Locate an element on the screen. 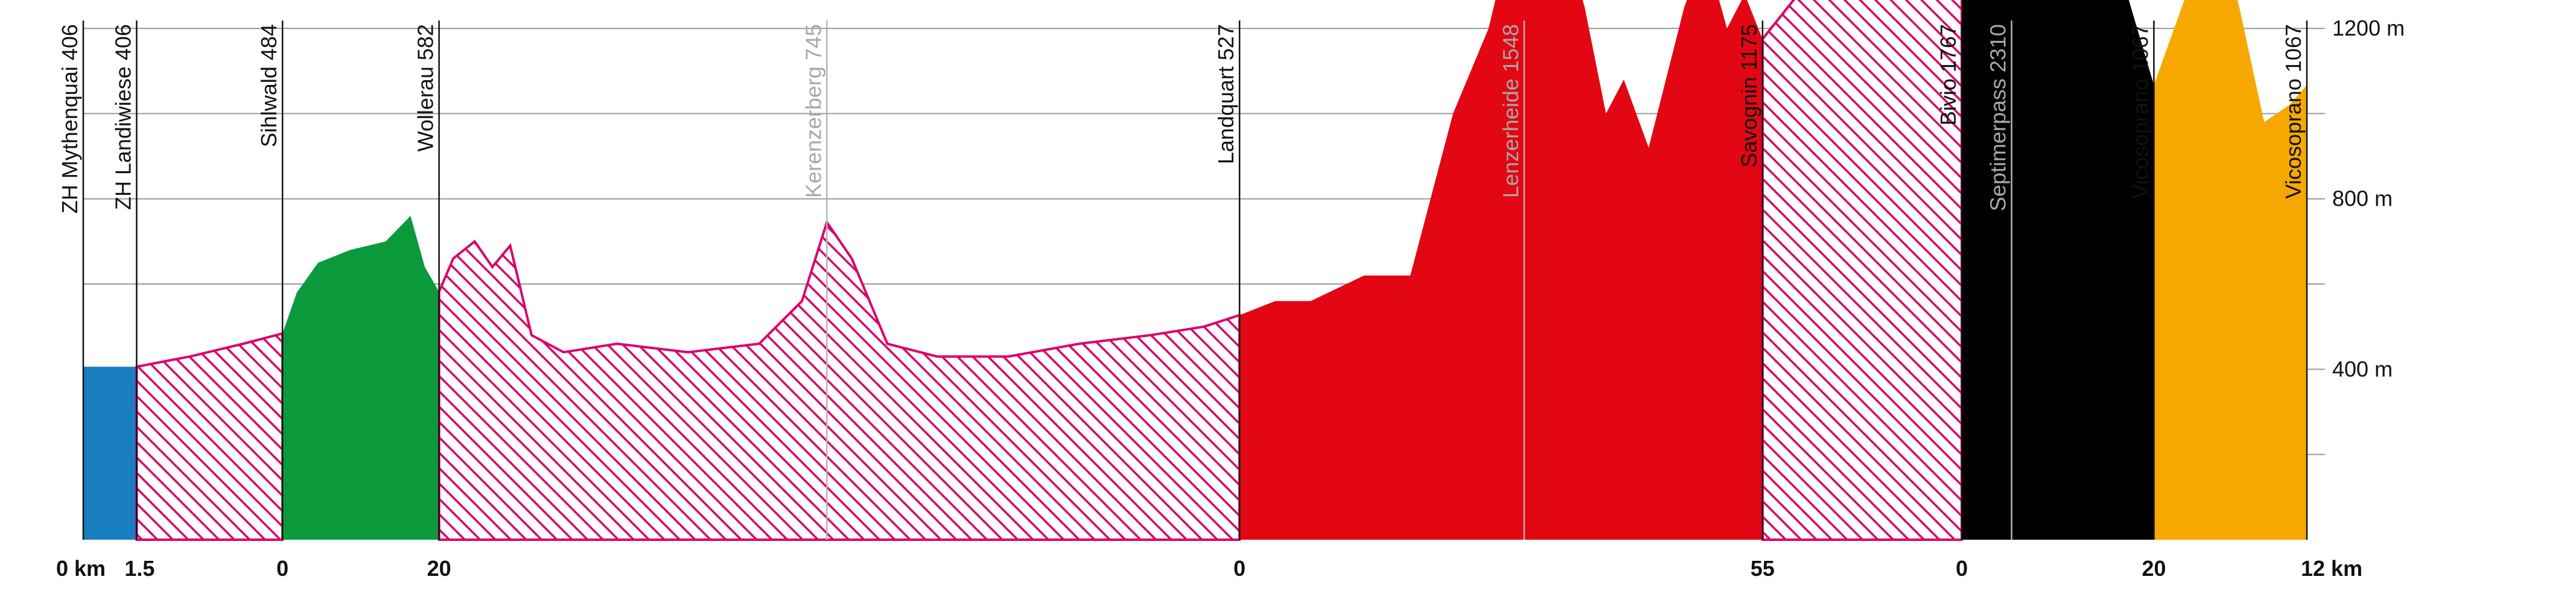 The image size is (2576, 597). station-label: Savognin 1175 is located at coordinates (1749, 96).